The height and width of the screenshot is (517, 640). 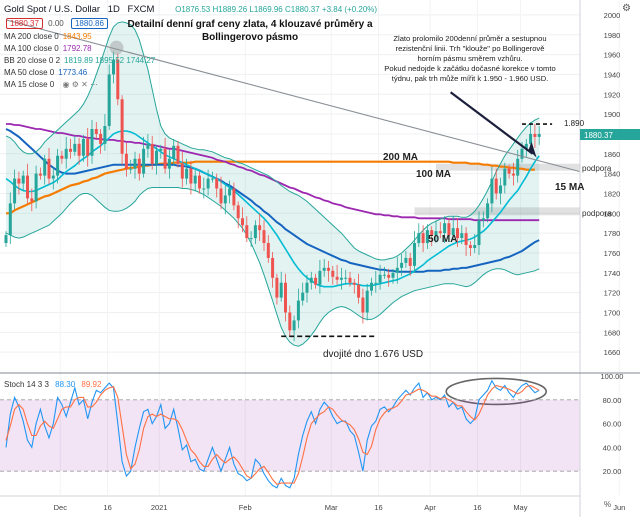 What do you see at coordinates (626, 8) in the screenshot?
I see `settings-gear-icon: ⚙` at bounding box center [626, 8].